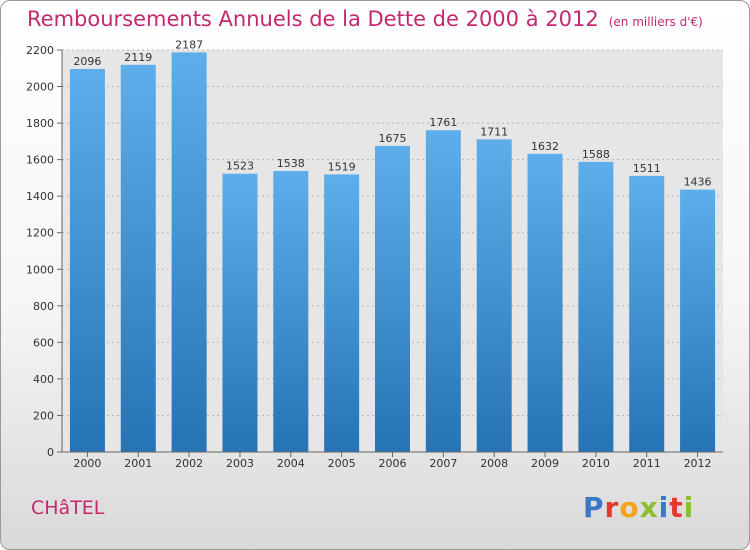 The width and height of the screenshot is (750, 550). Describe the element at coordinates (40, 123) in the screenshot. I see `y-tick-label: 1800` at that location.